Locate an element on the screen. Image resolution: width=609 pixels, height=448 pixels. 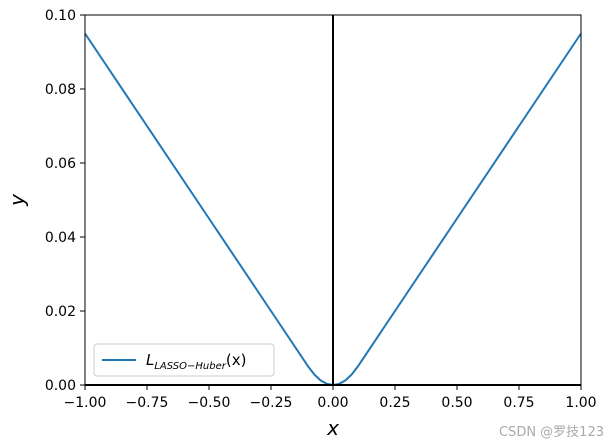
legend-label-main: L is located at coordinates (150, 360).